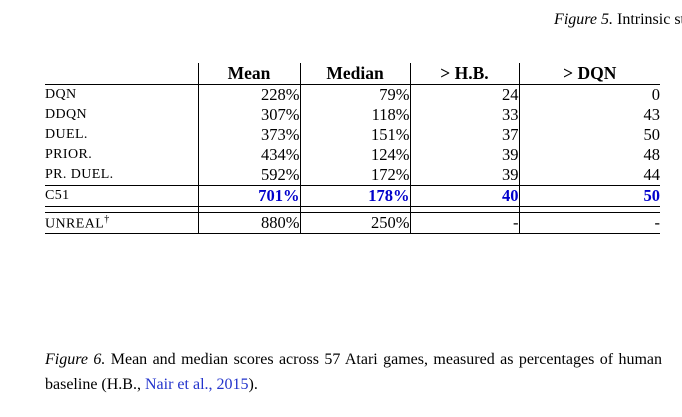  I want to click on row-label: UNREAL†, so click(121, 223).